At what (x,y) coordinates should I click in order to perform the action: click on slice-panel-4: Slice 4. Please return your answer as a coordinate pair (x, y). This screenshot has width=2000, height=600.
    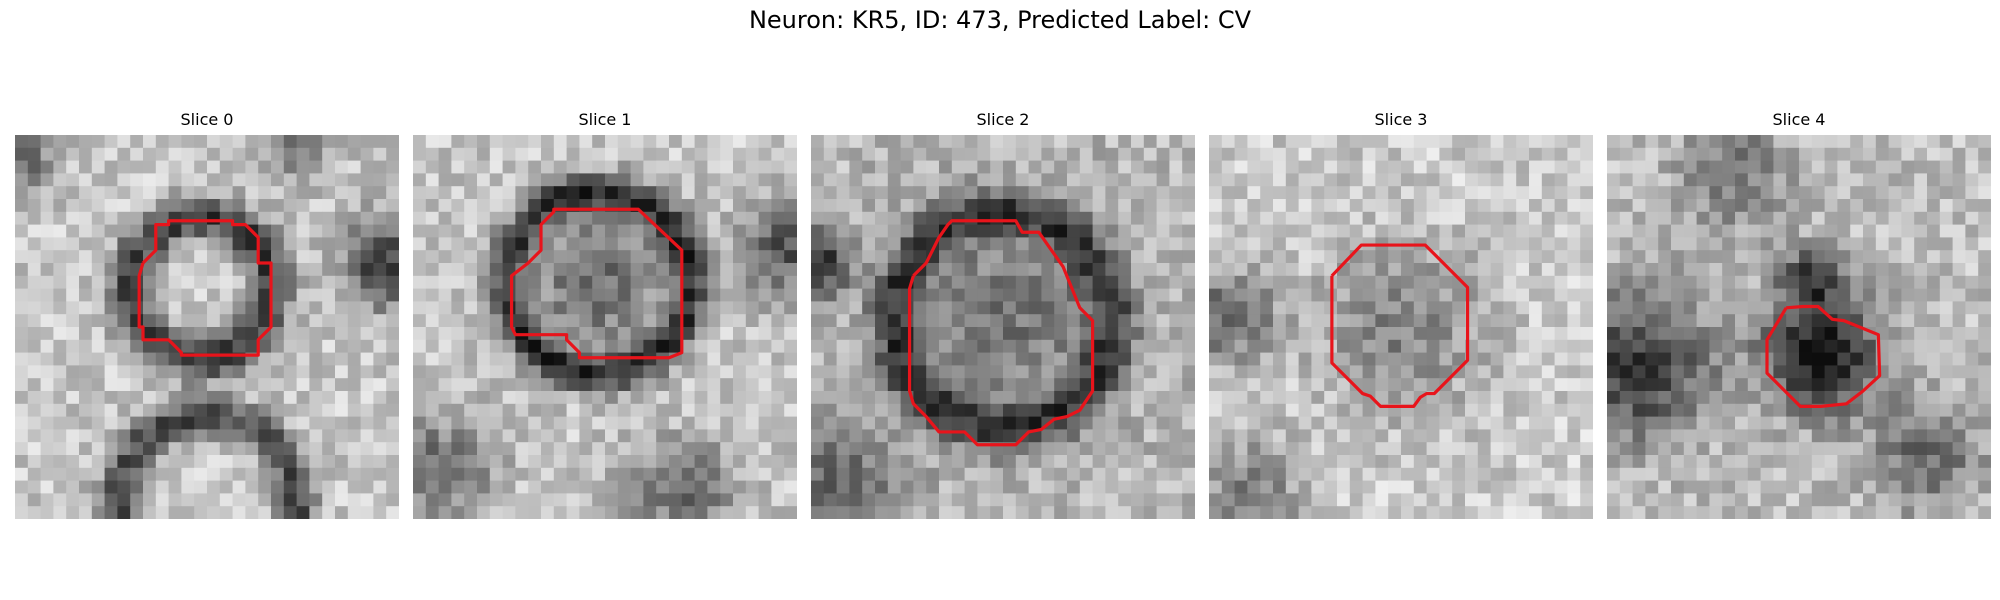
    Looking at the image, I should click on (1799, 313).